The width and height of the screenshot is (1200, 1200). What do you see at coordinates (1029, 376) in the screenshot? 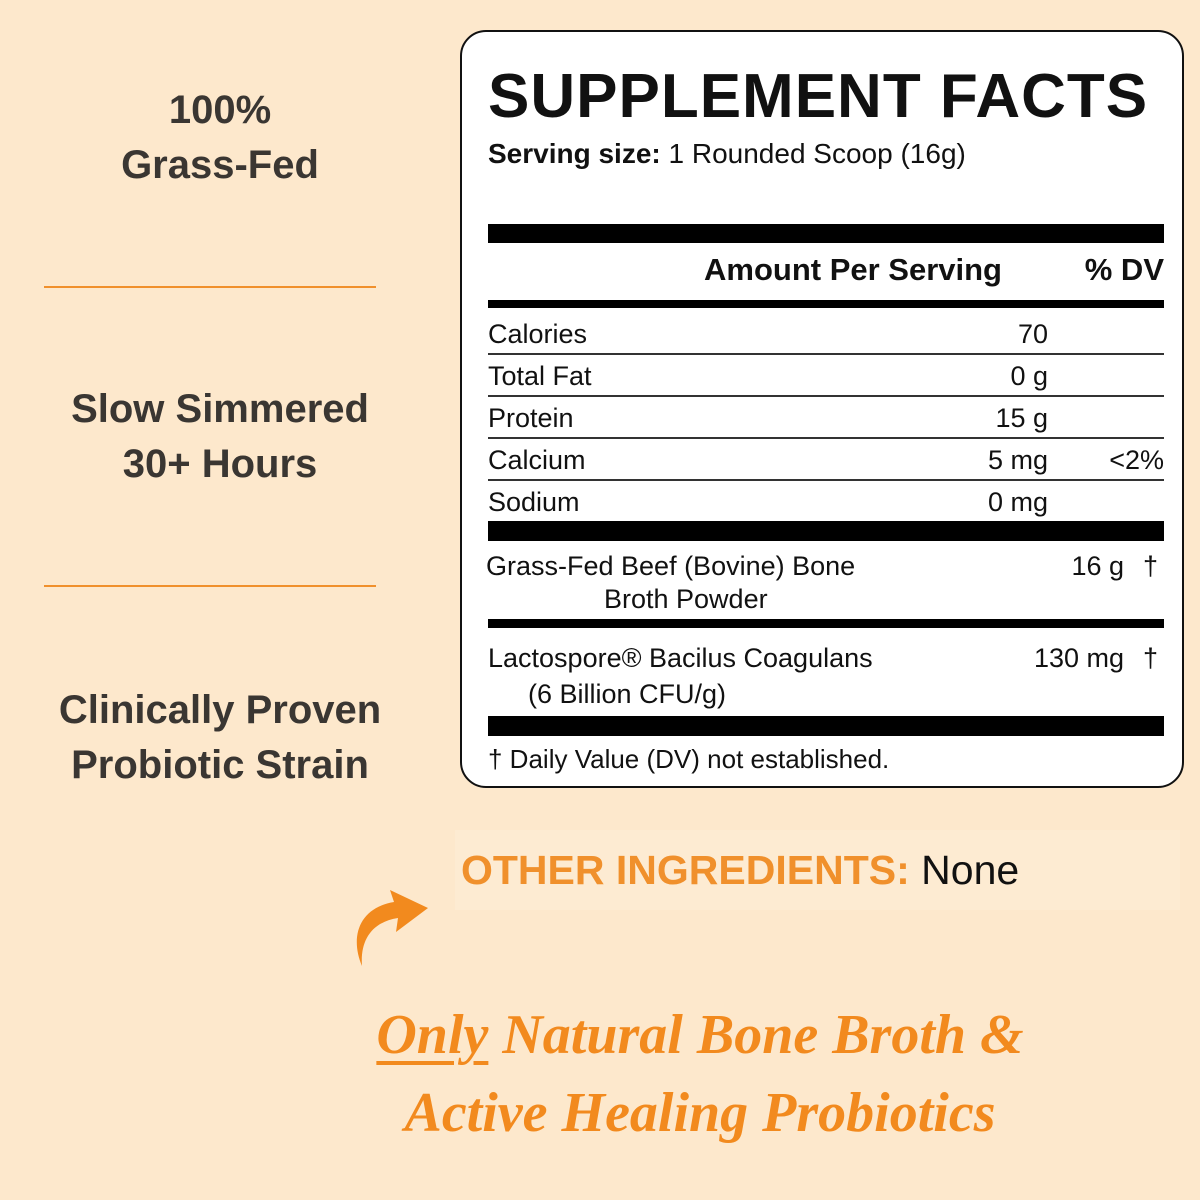
I see `nutrient-amount: 0 g` at bounding box center [1029, 376].